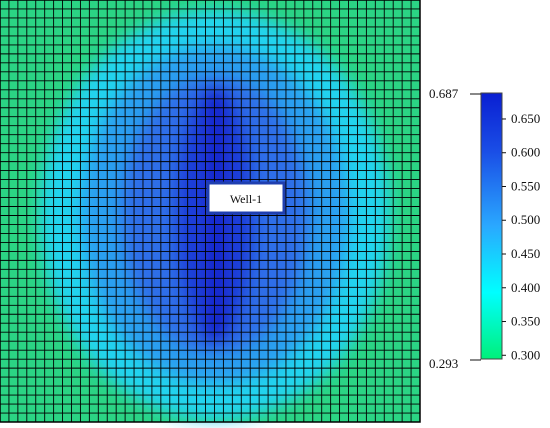 The width and height of the screenshot is (550, 428). I want to click on well-marker: Well-1, so click(246, 198).